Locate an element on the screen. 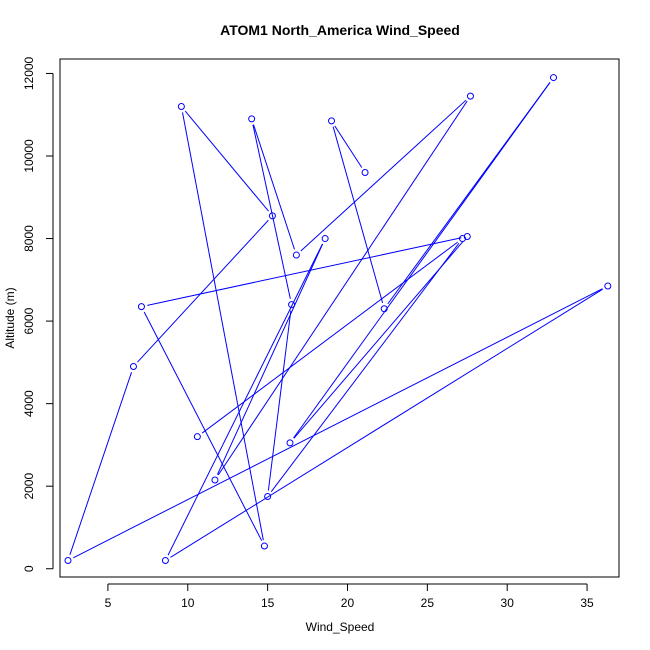  x-tick-label: 30 is located at coordinates (508, 603).